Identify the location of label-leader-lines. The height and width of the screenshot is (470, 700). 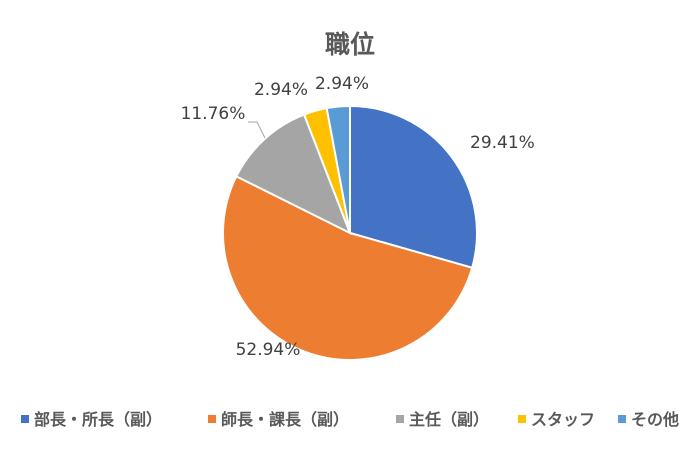
(257, 130).